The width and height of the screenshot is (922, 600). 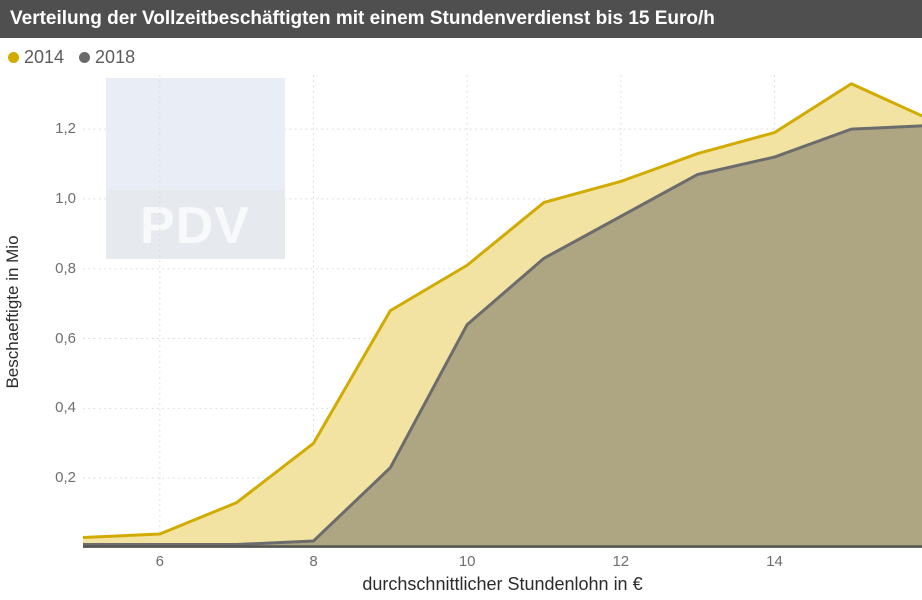 What do you see at coordinates (502, 584) in the screenshot?
I see `x-axis-title: durchschnittlicher Stundenlohn in €` at bounding box center [502, 584].